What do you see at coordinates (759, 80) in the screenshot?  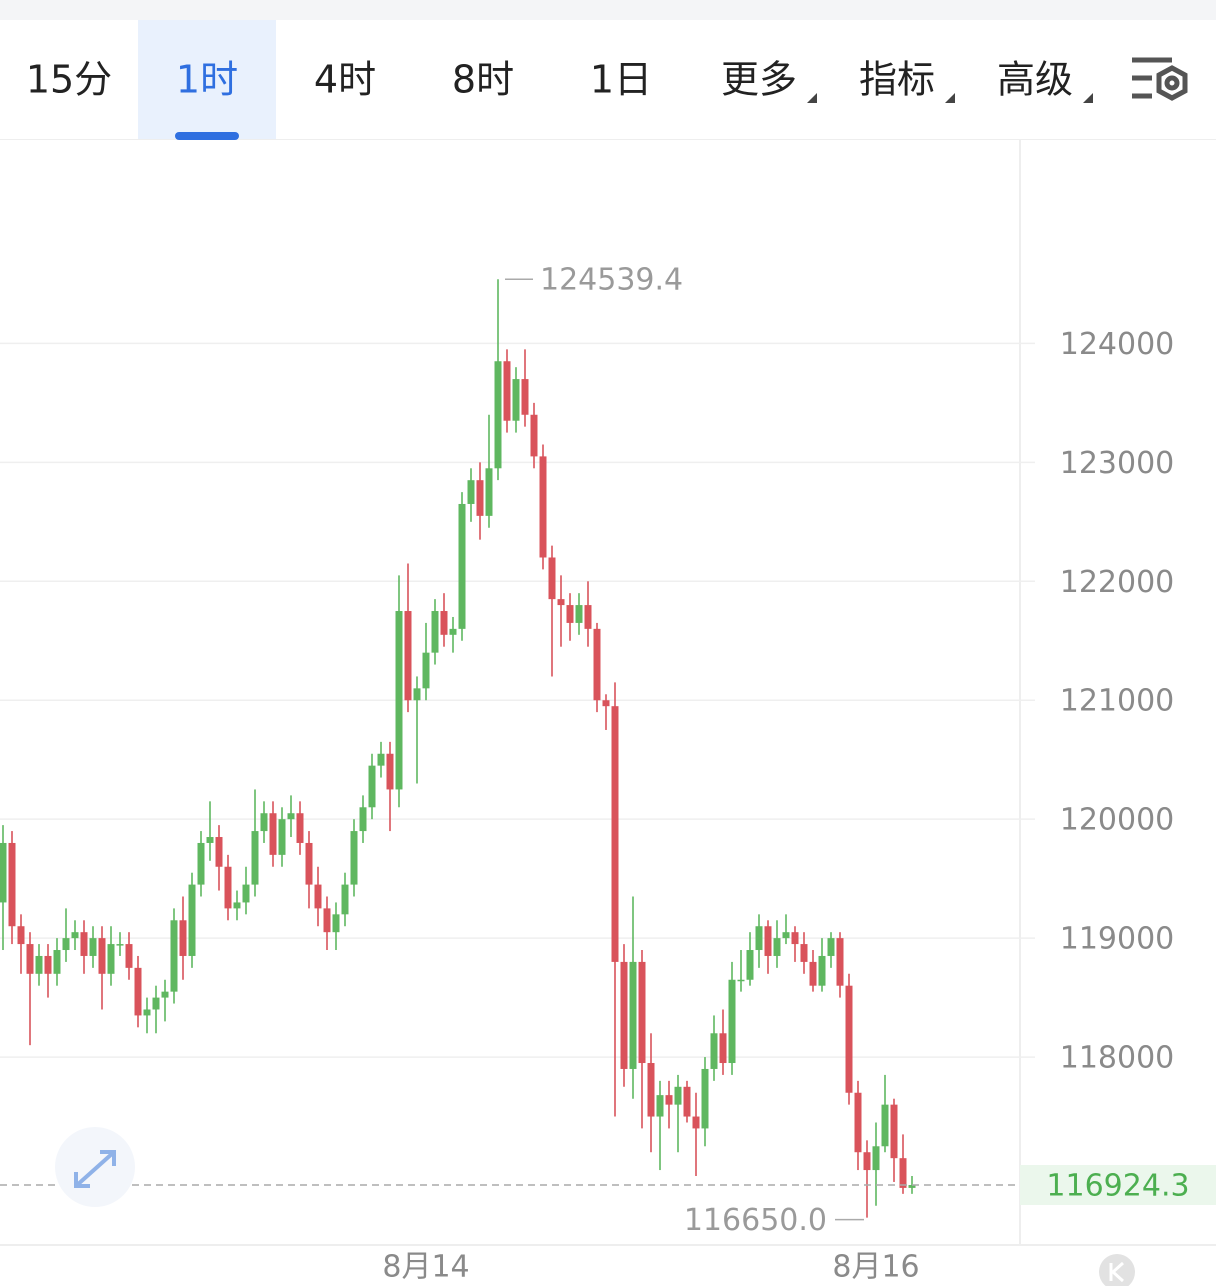 I see `tab: 更多` at bounding box center [759, 80].